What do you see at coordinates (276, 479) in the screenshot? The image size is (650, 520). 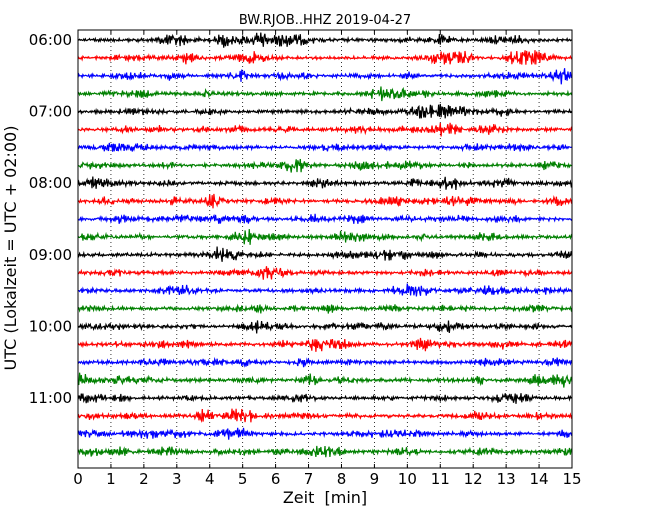 I see `x-tick-label: 6` at bounding box center [276, 479].